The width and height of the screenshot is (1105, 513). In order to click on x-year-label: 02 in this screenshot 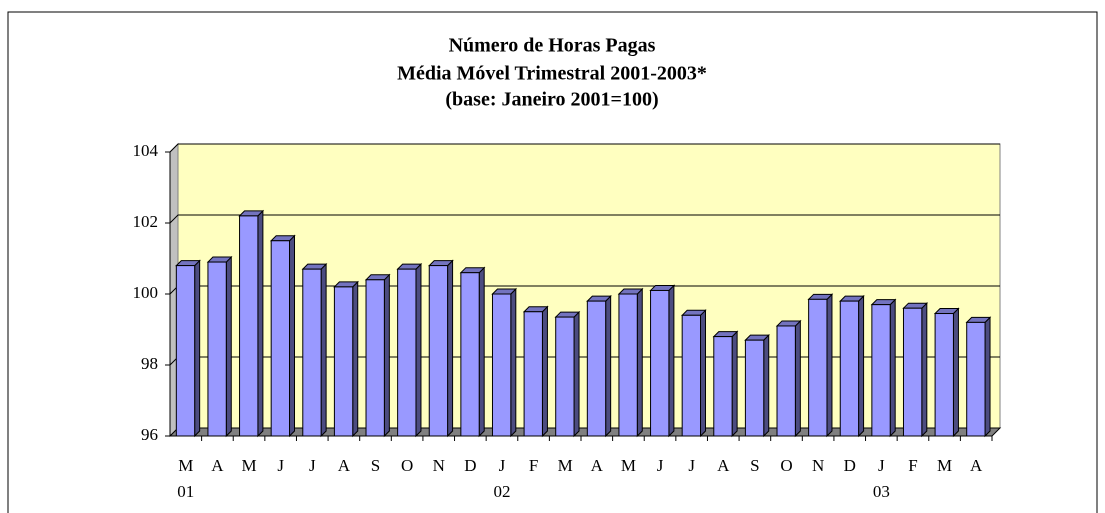, I will do `click(501, 491)`.